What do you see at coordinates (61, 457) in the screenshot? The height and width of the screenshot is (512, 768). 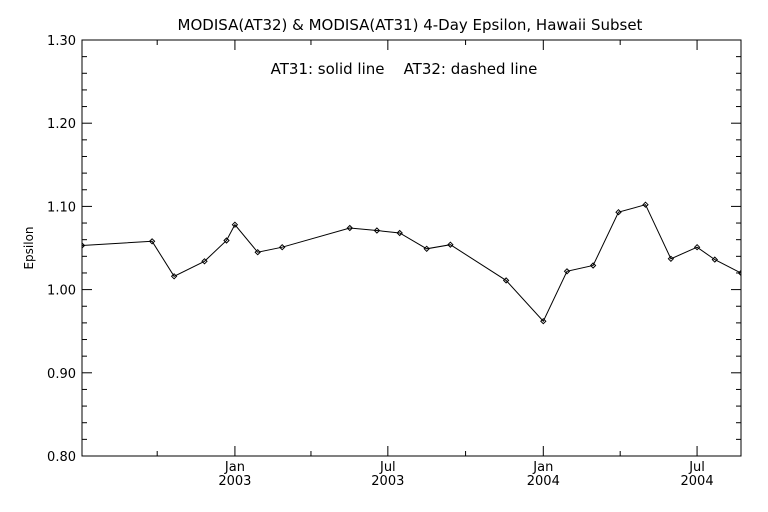 I see `y-tick-label: 0.80` at bounding box center [61, 457].